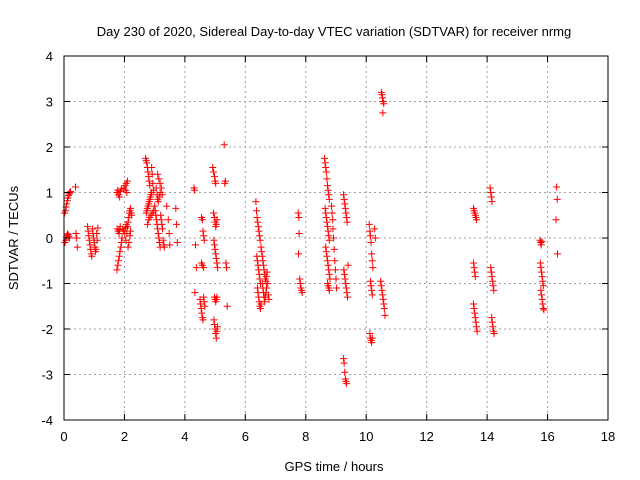  I want to click on y-tick-label: -4, so click(47, 420).